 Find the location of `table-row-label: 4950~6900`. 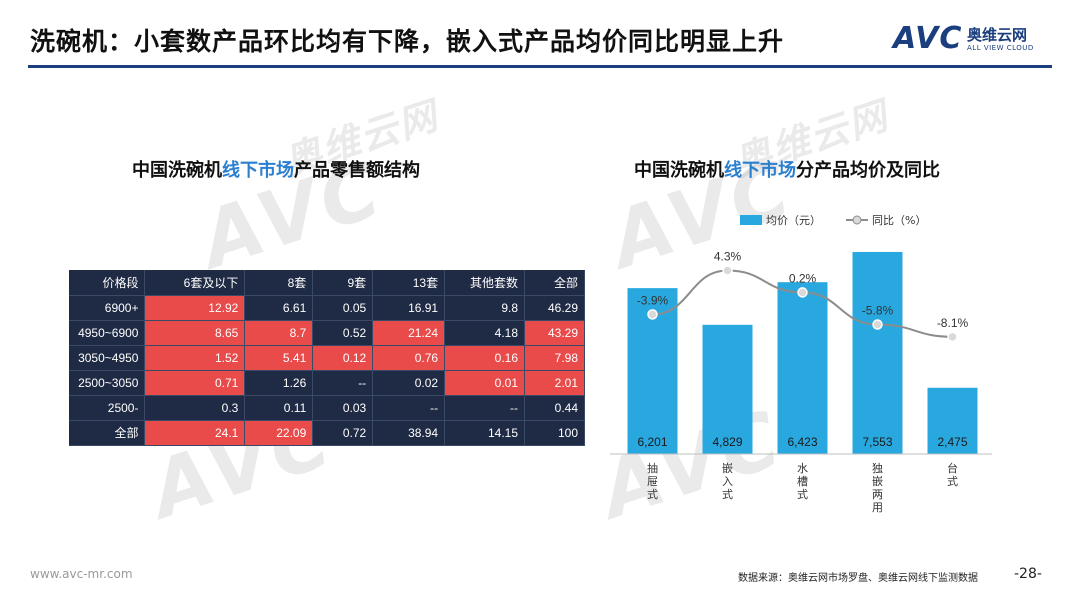

table-row-label: 4950~6900 is located at coordinates (107, 333).